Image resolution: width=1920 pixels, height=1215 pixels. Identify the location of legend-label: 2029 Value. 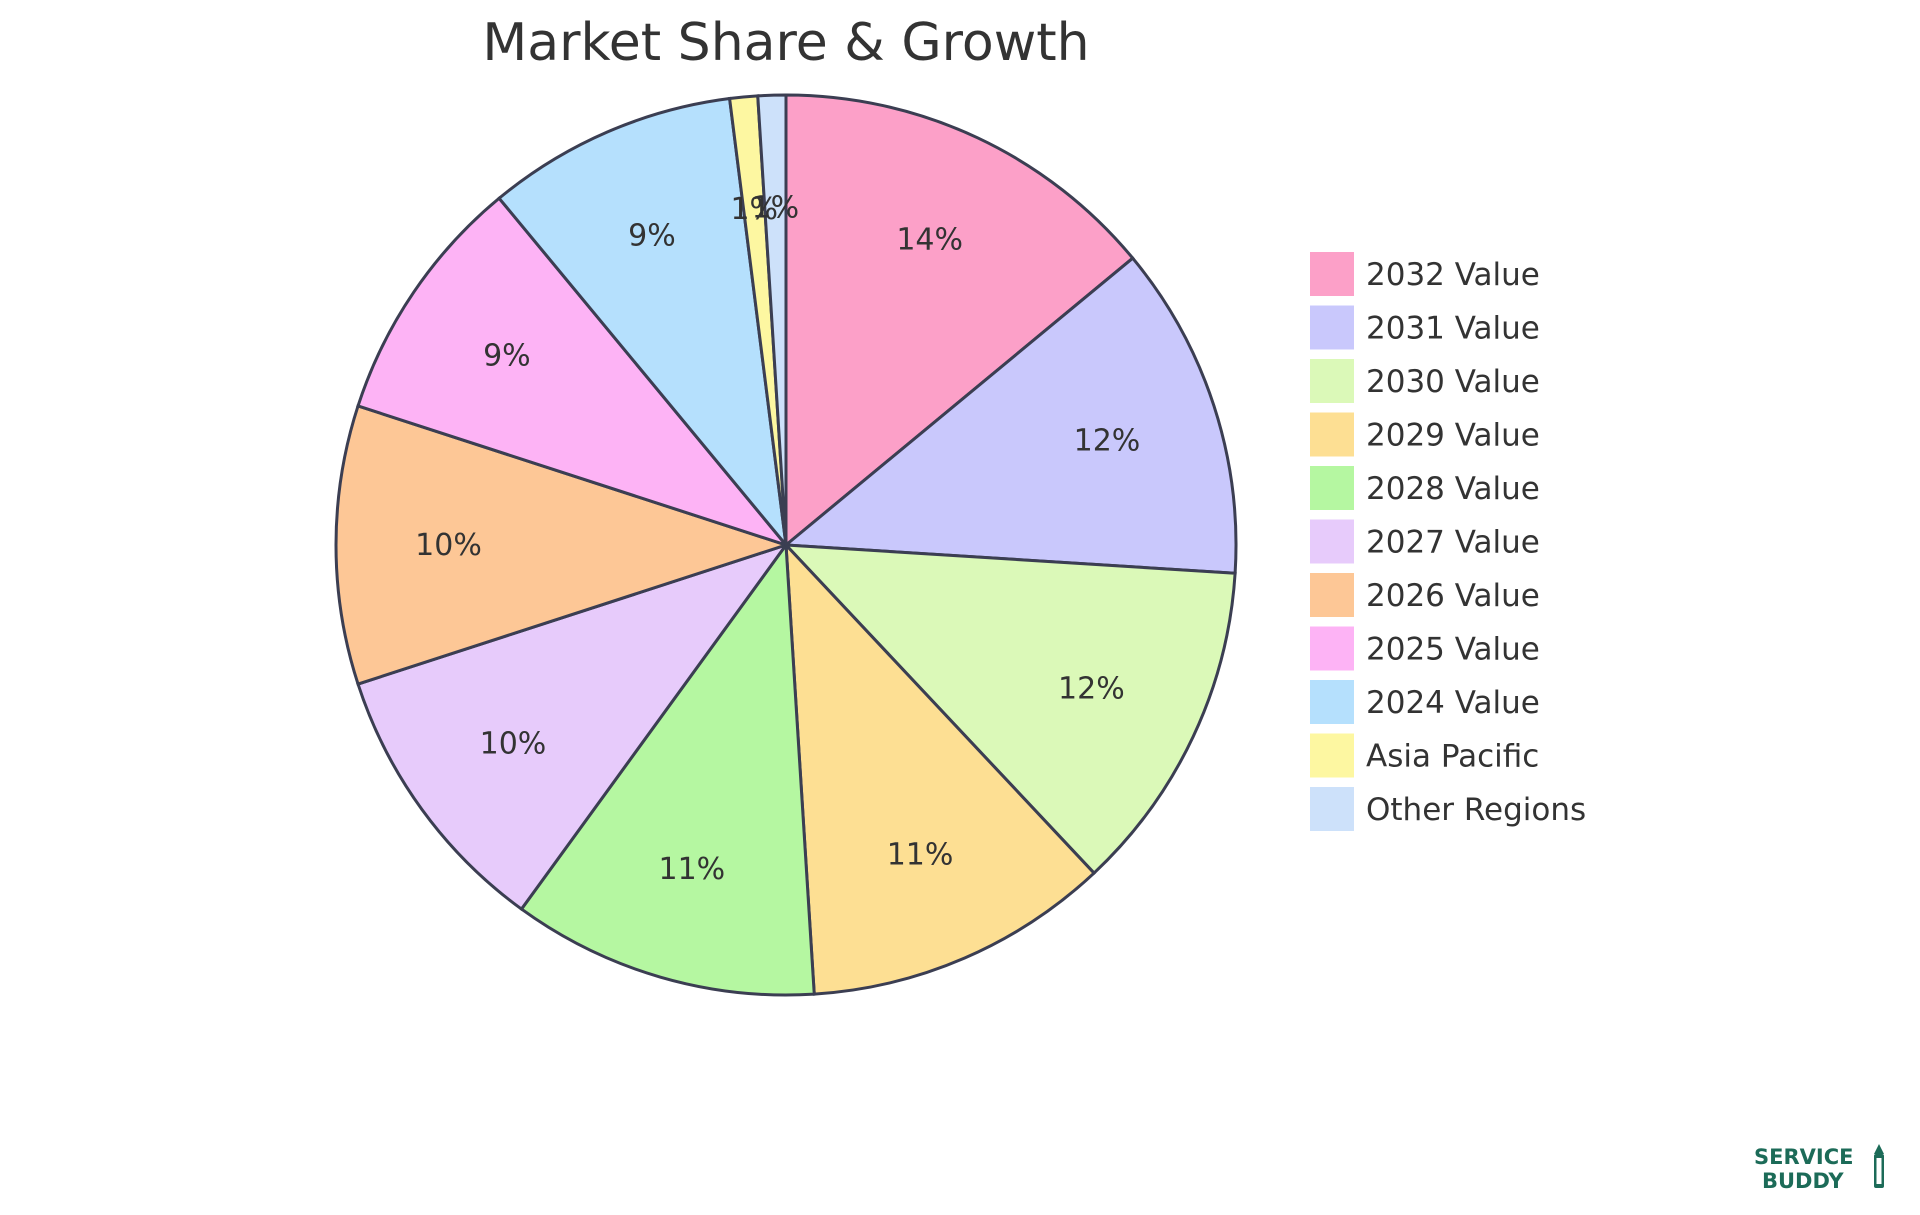
(1453, 436).